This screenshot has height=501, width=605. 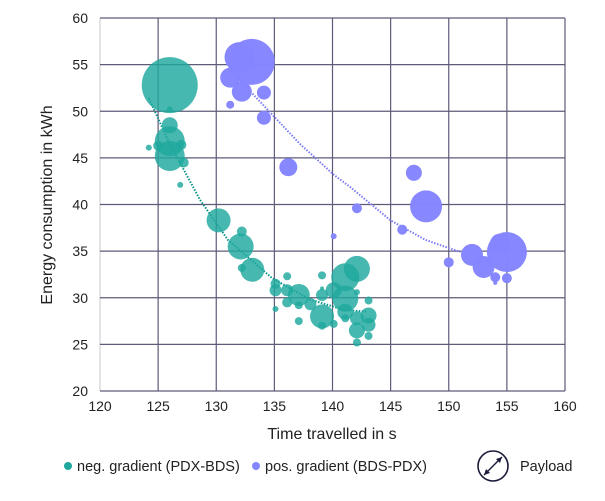 What do you see at coordinates (346, 467) in the screenshot?
I see `legend-label-pos-gradient: pos. gradient (BDS-PDX)` at bounding box center [346, 467].